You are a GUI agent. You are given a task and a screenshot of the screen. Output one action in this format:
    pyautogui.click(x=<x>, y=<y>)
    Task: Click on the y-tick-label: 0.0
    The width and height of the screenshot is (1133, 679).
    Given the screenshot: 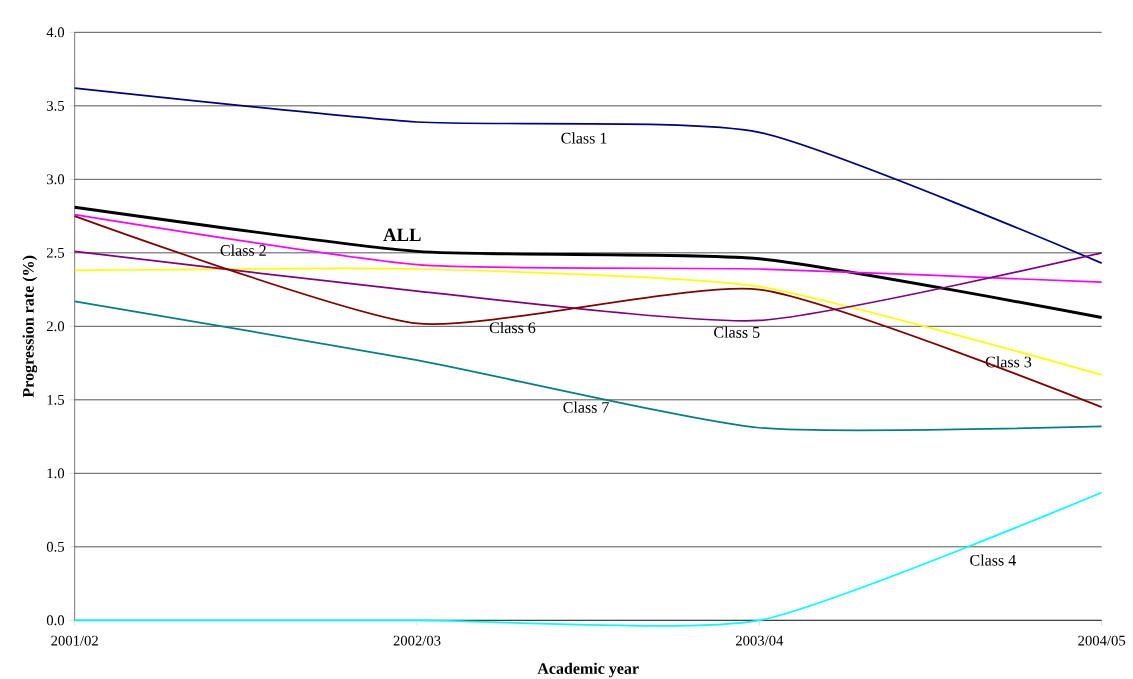 What is the action you would take?
    pyautogui.click(x=55, y=620)
    